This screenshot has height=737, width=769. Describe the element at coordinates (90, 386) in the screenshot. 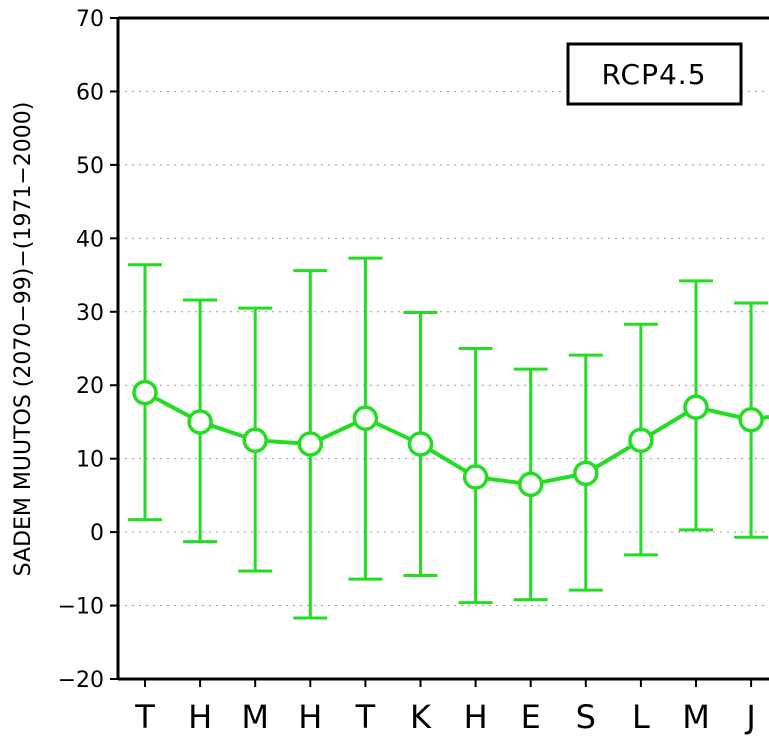

I see `y-tick-label: 20` at that location.